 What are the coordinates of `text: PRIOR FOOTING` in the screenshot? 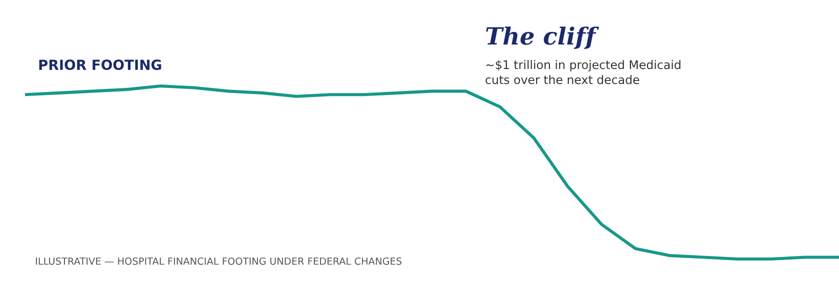 It's located at (100, 65).